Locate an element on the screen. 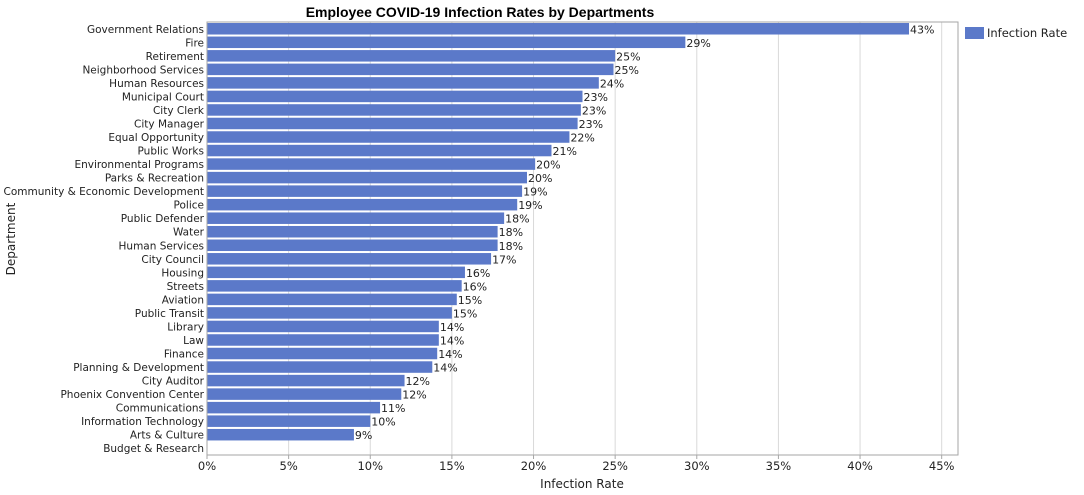 The height and width of the screenshot is (495, 1084). category-label: Law is located at coordinates (193, 341).